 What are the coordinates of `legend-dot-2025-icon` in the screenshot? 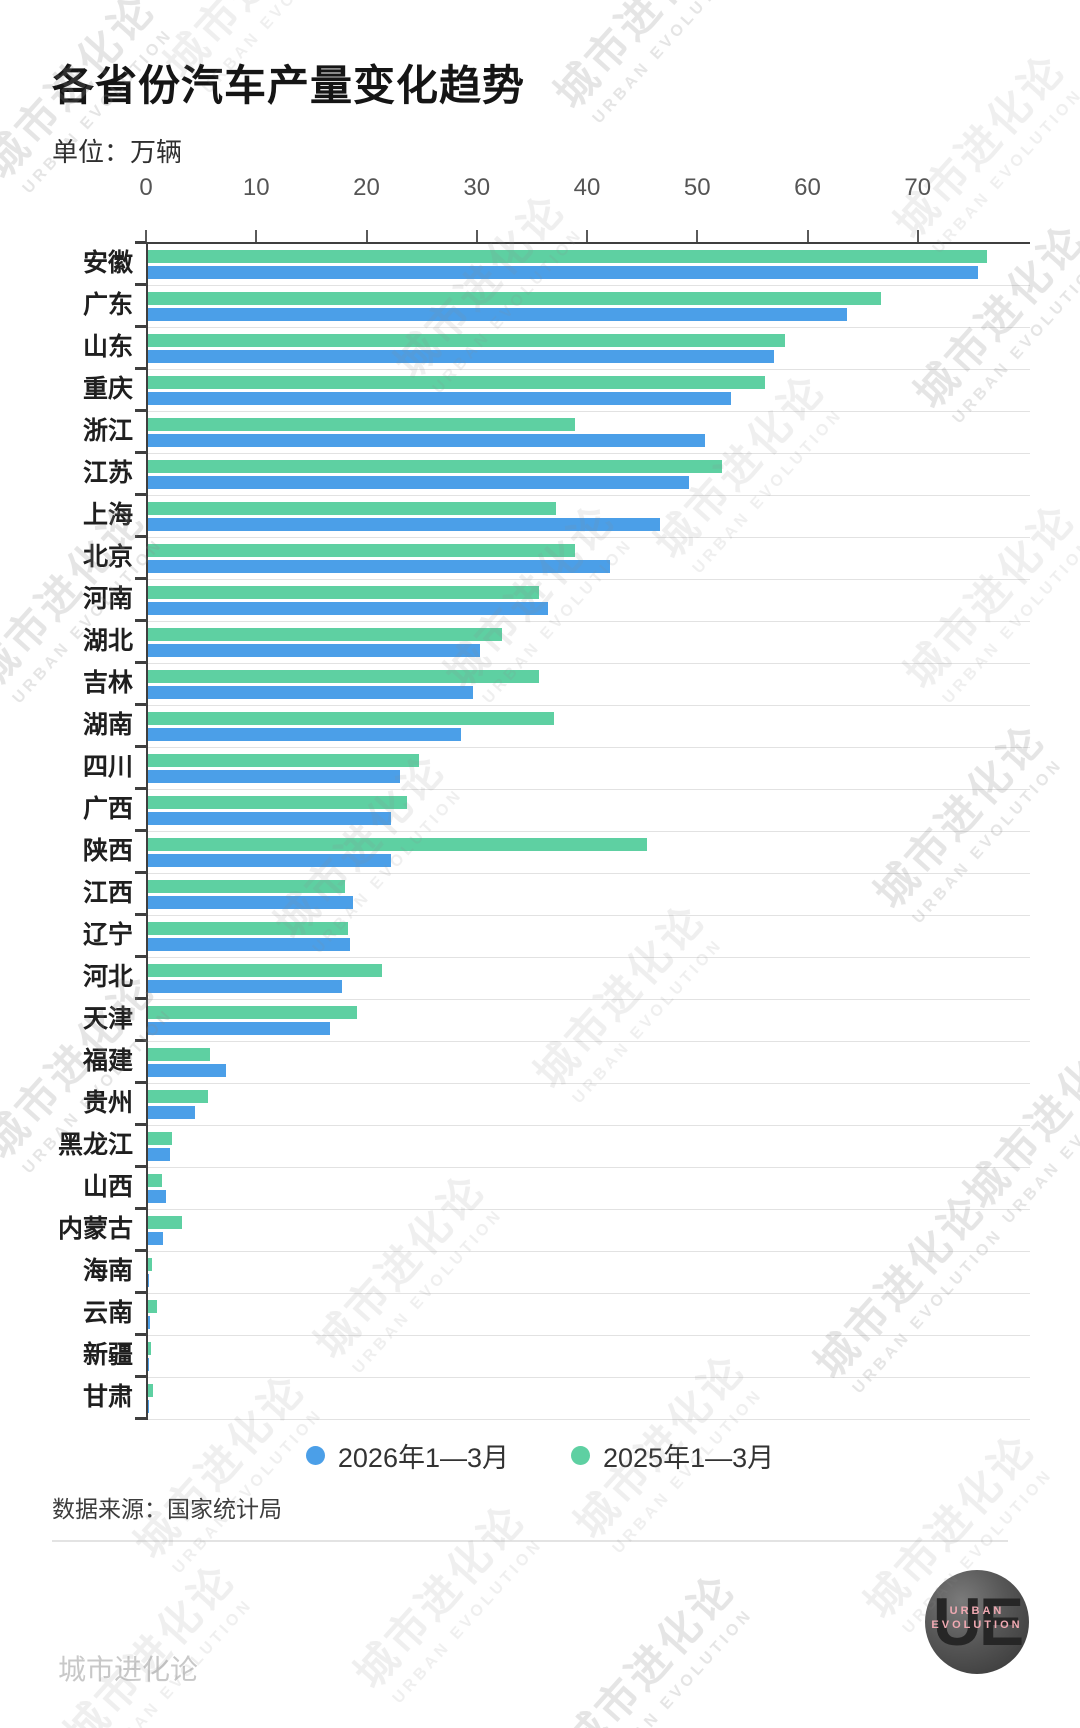 It's located at (580, 1455).